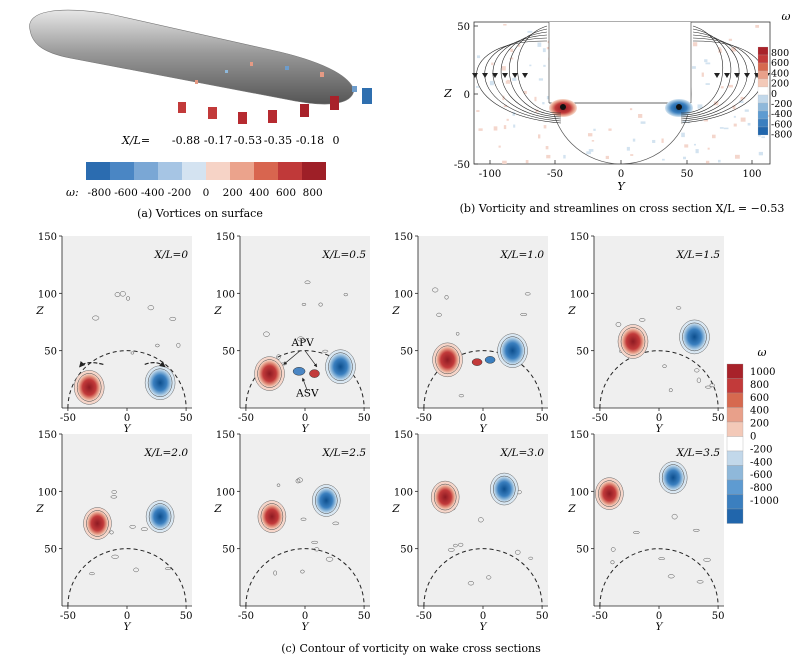 This screenshot has height=662, width=802. I want to click on plot-b-xtick-label: -50, so click(555, 174).